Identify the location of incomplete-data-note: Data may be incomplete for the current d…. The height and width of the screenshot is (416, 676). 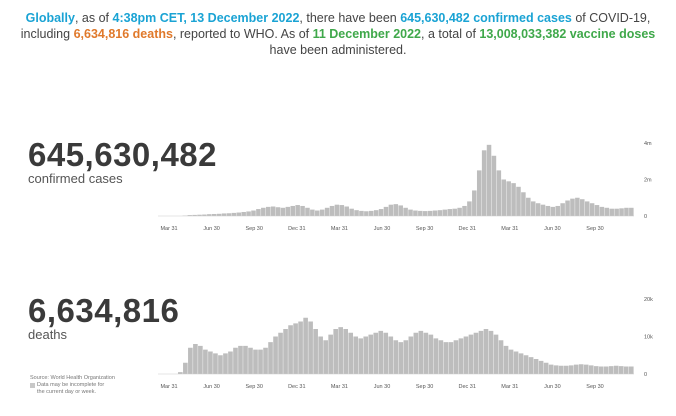
(71, 388).